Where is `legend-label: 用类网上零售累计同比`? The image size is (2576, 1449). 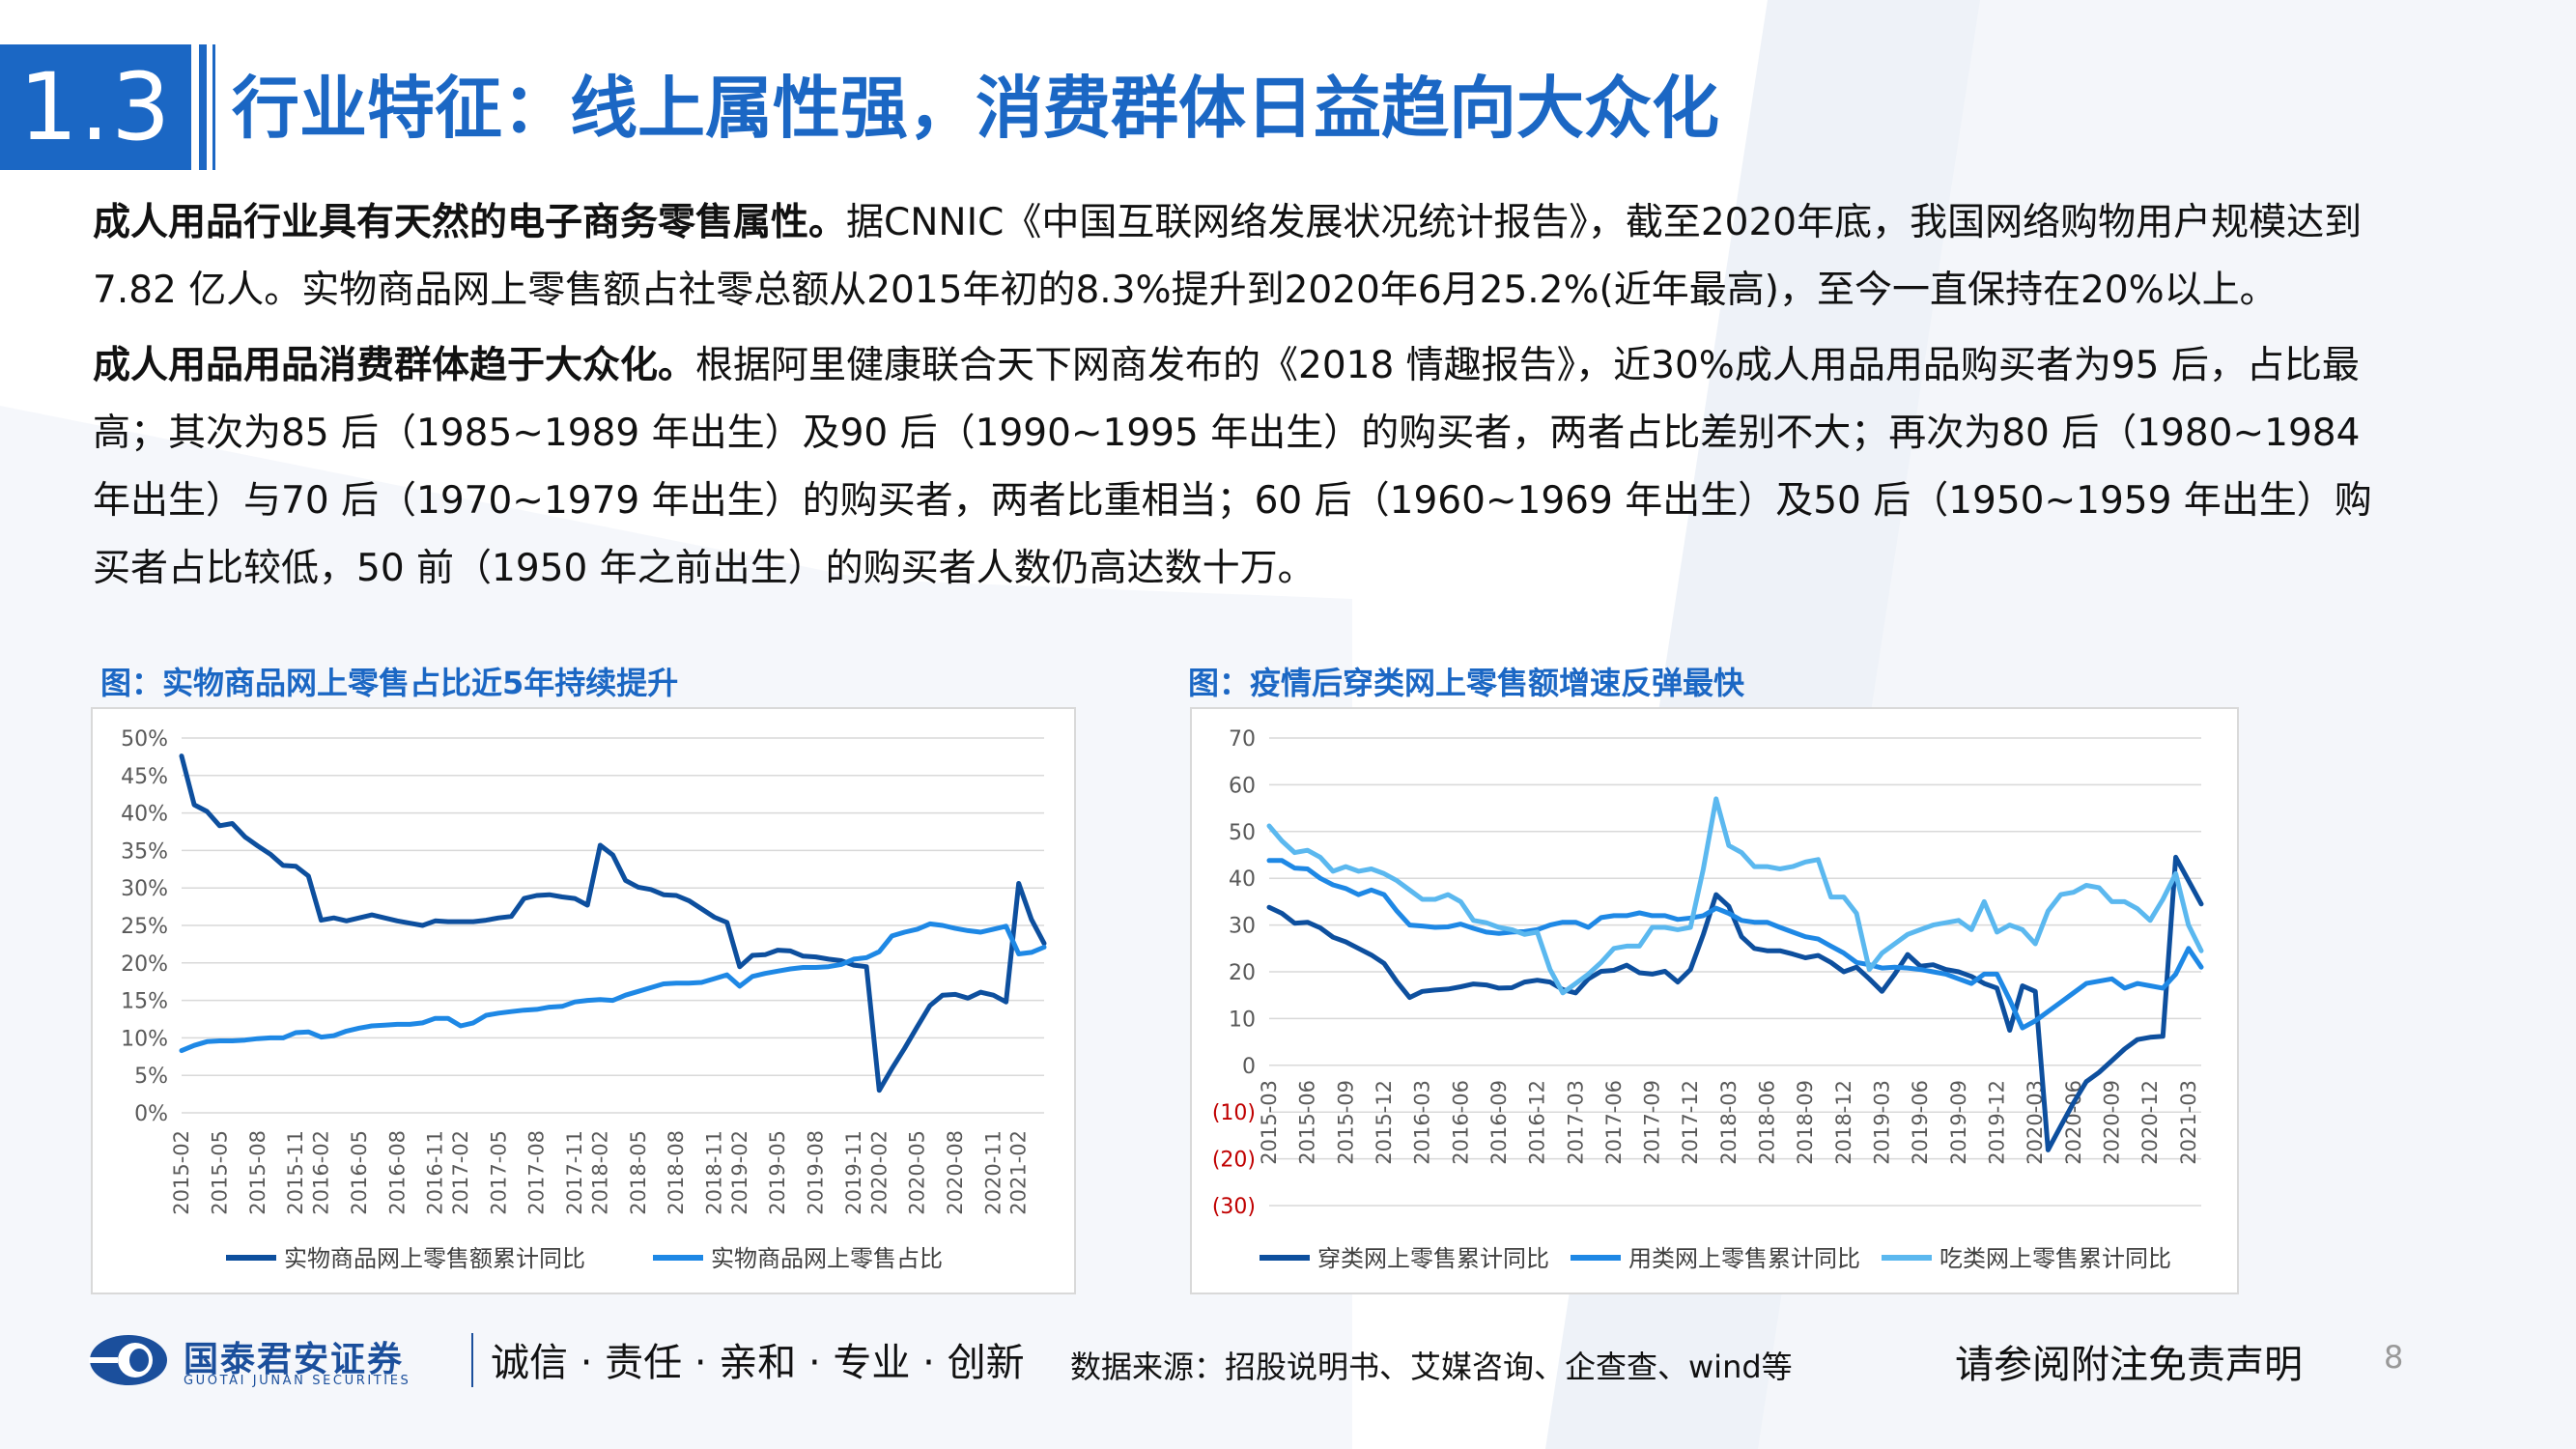 legend-label: 用类网上零售累计同比 is located at coordinates (1744, 1258).